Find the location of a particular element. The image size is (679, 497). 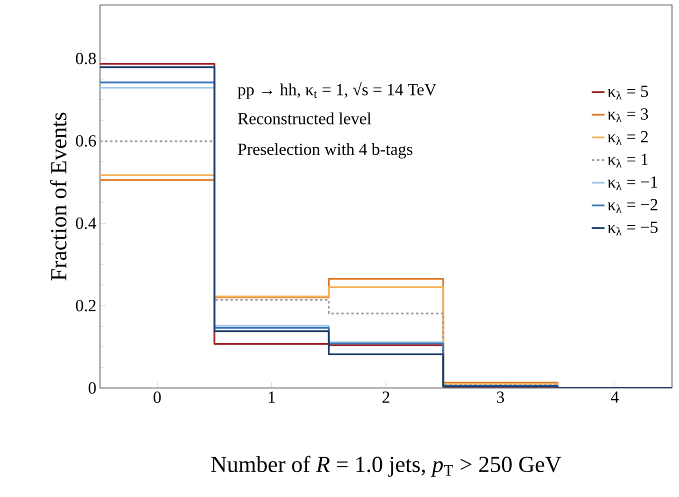

annotation: Preselection with 4 b-tags is located at coordinates (325, 150).